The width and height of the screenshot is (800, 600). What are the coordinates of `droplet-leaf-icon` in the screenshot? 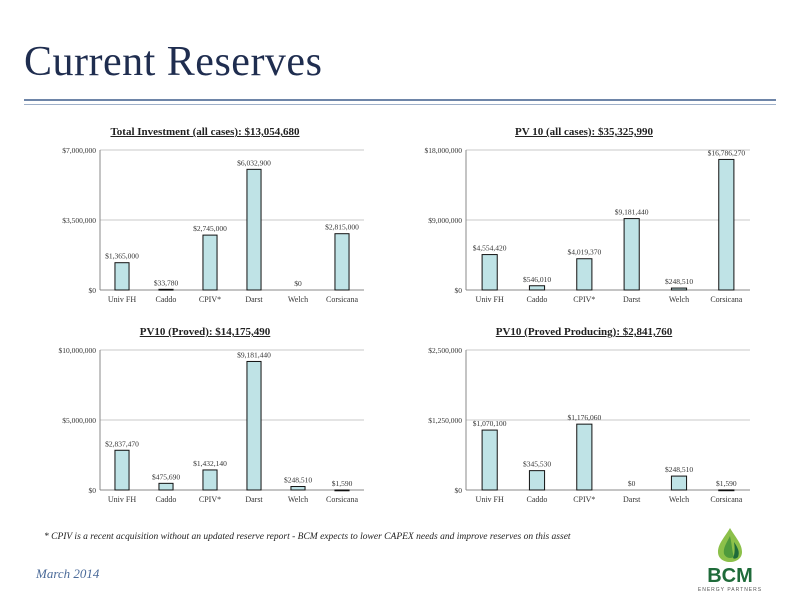 It's located at (730, 545).